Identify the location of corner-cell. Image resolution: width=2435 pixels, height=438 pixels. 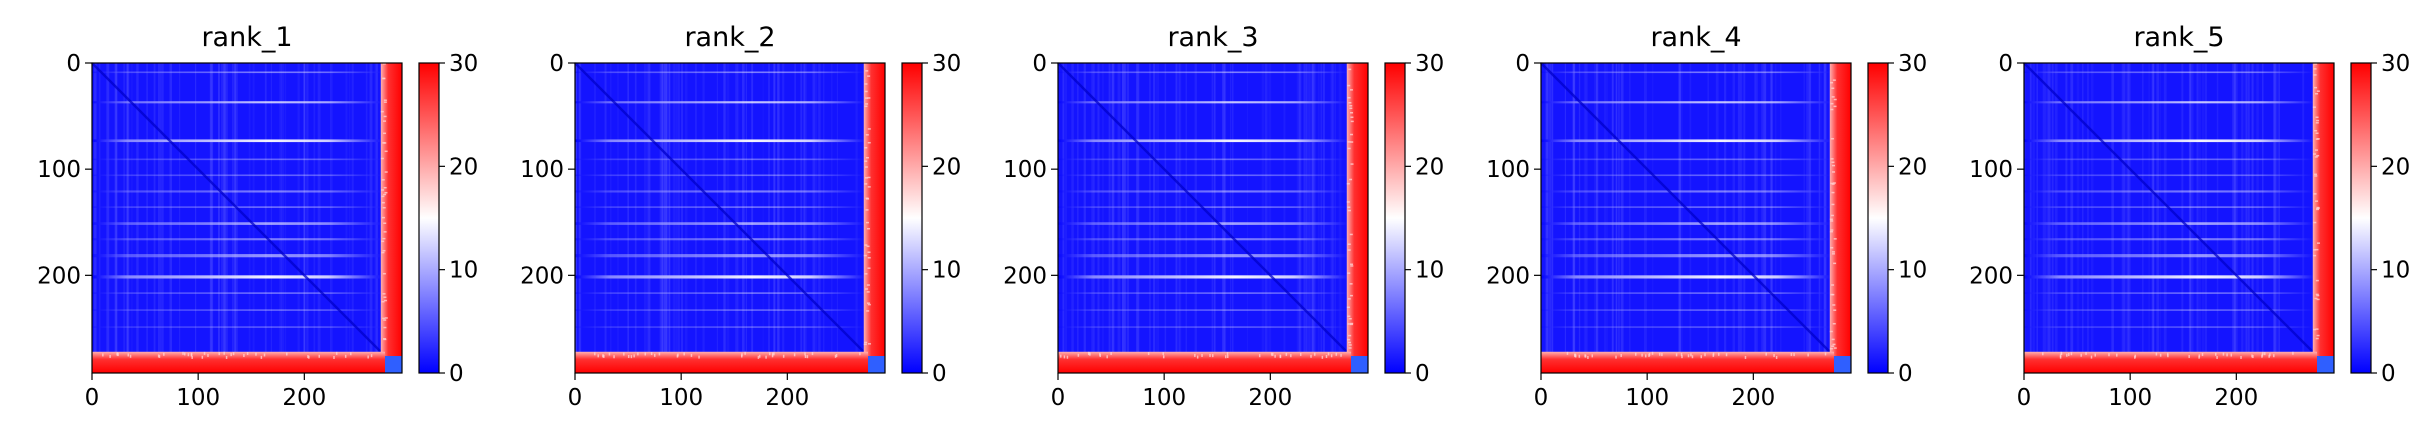
(1359, 364).